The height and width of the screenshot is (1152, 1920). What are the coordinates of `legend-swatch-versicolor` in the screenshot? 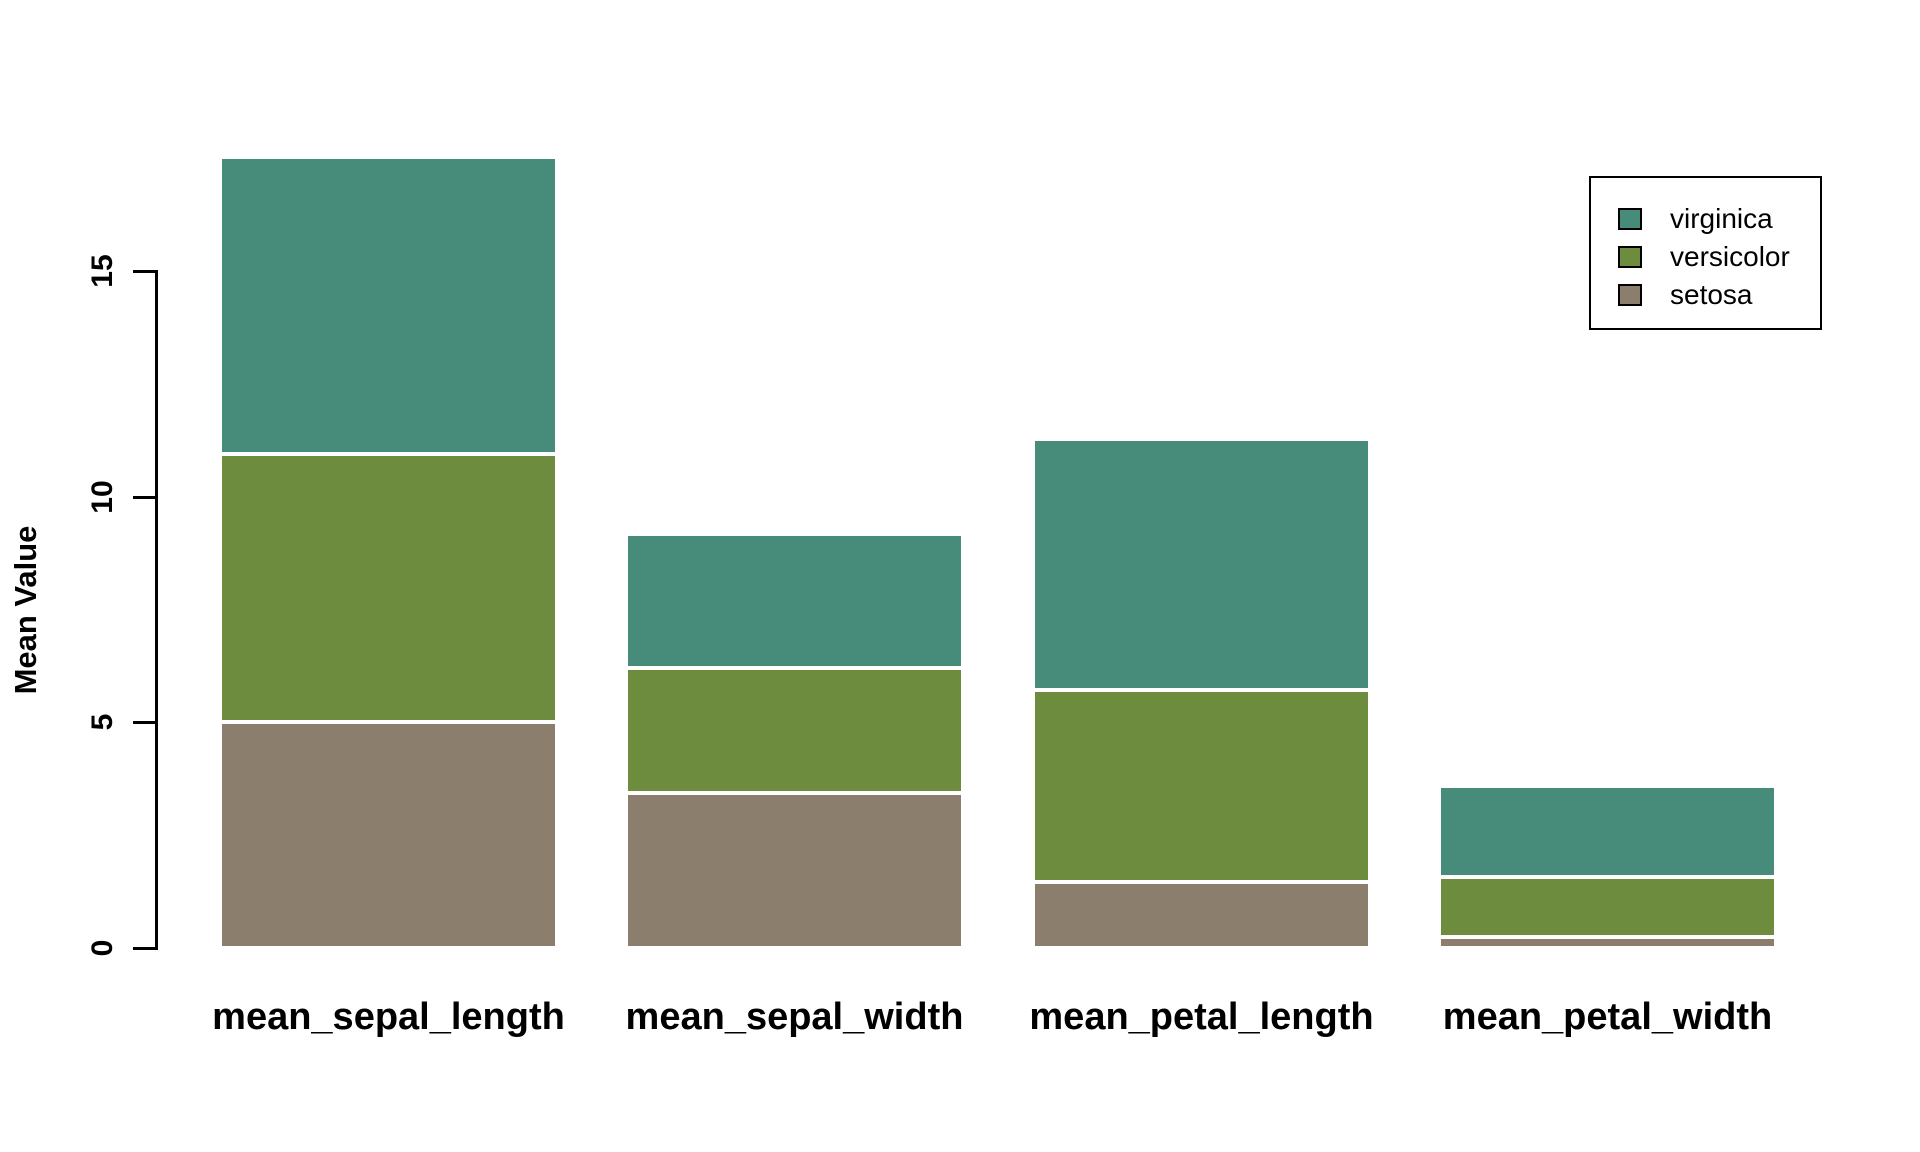 It's located at (1630, 257).